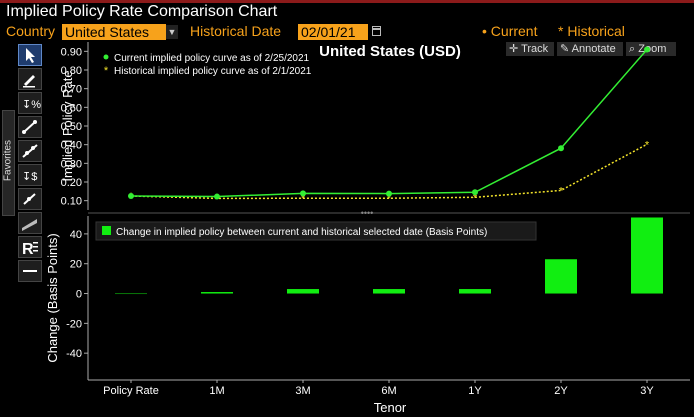  Describe the element at coordinates (71, 52) in the screenshot. I see `top-y-tick-label: 0.90` at that location.